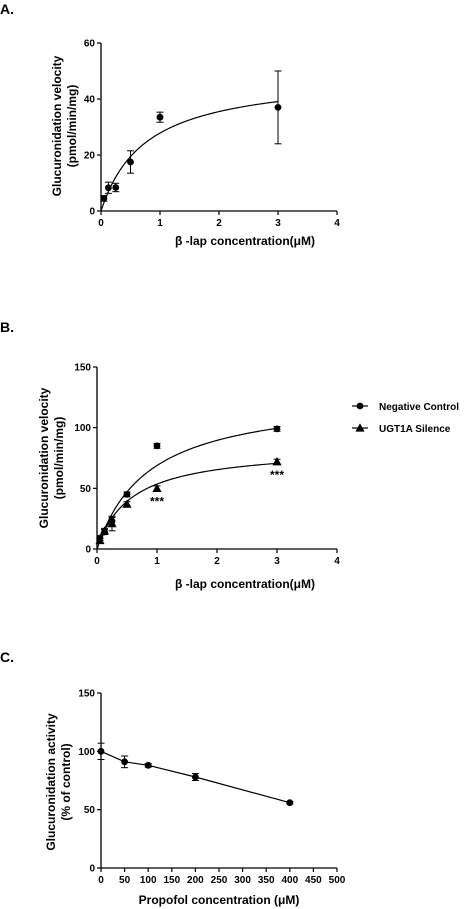 This screenshot has height=909, width=474. What do you see at coordinates (101, 880) in the screenshot?
I see `panel-c-x-tick-label: 0` at bounding box center [101, 880].